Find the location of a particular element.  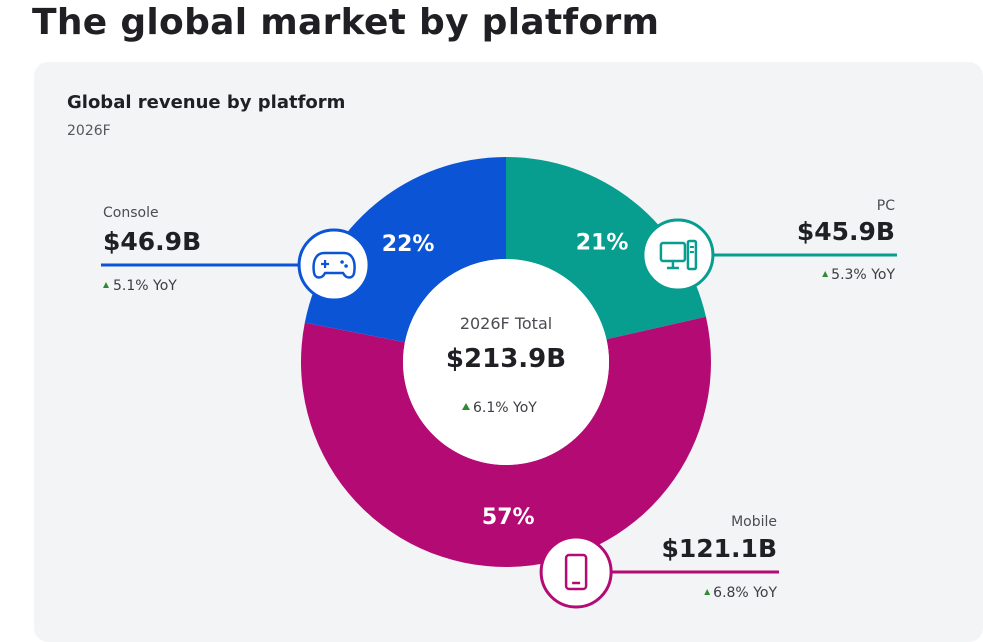

percent-label-console: 22% is located at coordinates (408, 244).